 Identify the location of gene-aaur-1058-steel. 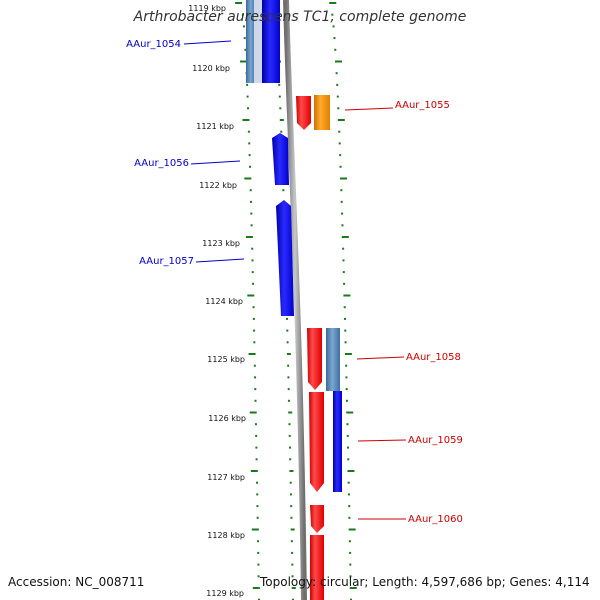
(333, 359).